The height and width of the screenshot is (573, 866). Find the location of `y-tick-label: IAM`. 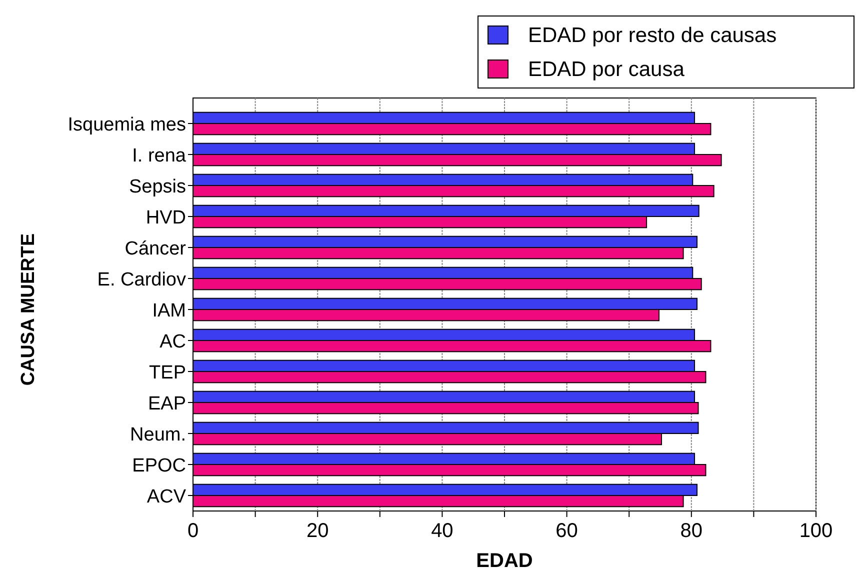

y-tick-label: IAM is located at coordinates (169, 311).